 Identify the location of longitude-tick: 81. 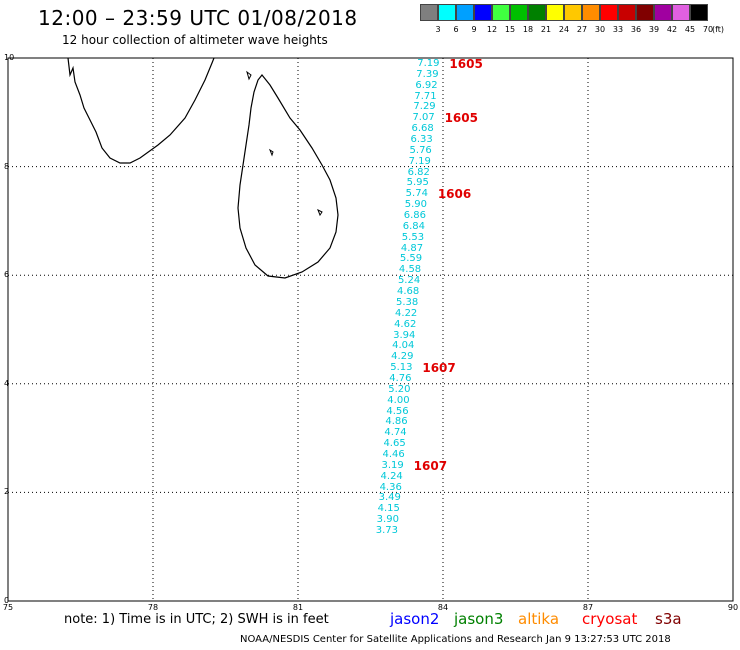
(298, 607).